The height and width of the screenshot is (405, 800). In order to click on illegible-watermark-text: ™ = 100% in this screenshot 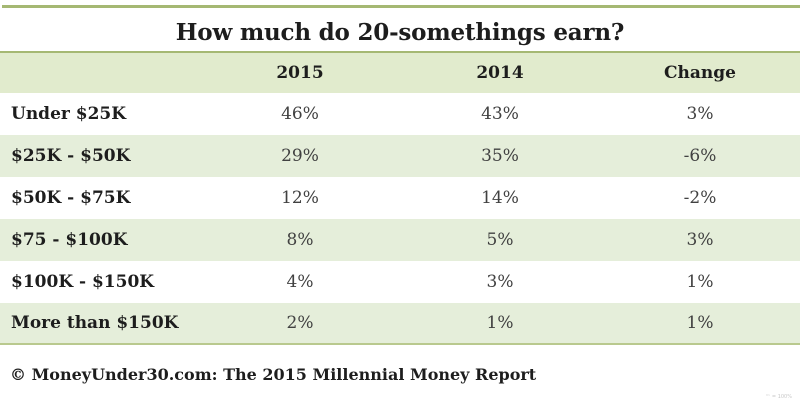, I will do `click(778, 397)`.